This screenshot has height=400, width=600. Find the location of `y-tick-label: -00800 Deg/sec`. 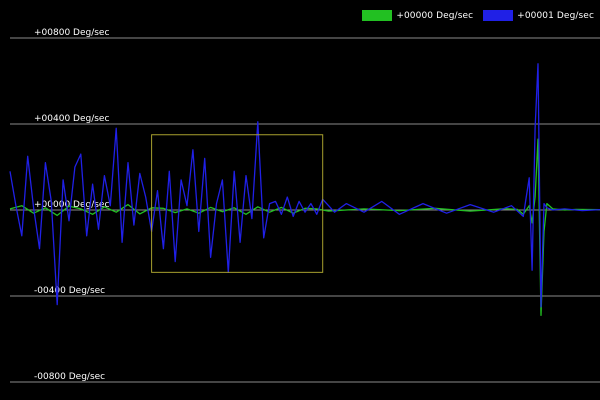

y-tick-label: -00800 Deg/sec is located at coordinates (69, 377).